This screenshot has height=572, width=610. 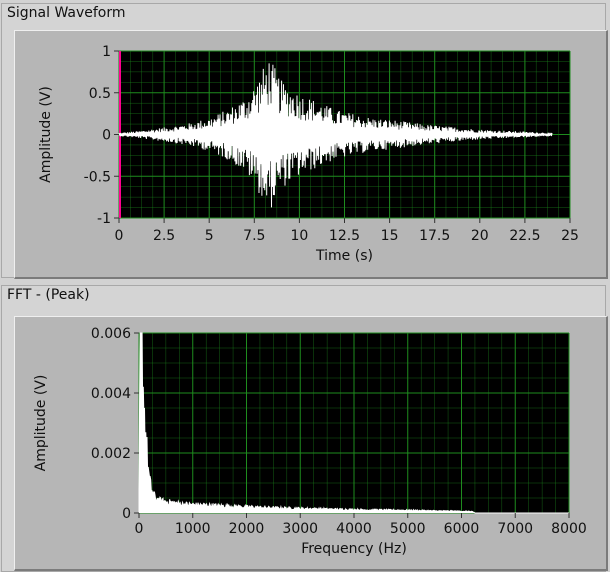 What do you see at coordinates (106, 136) in the screenshot?
I see `waveform-y-tick-label: 0` at bounding box center [106, 136].